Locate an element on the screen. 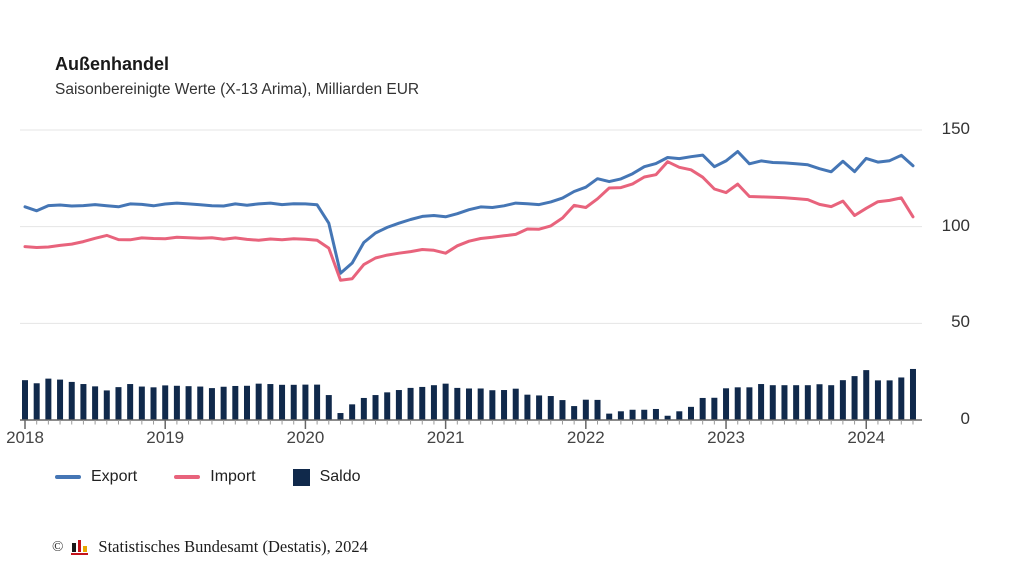 The image size is (1024, 576). y-tick-label-100: 100 is located at coordinates (955, 225).